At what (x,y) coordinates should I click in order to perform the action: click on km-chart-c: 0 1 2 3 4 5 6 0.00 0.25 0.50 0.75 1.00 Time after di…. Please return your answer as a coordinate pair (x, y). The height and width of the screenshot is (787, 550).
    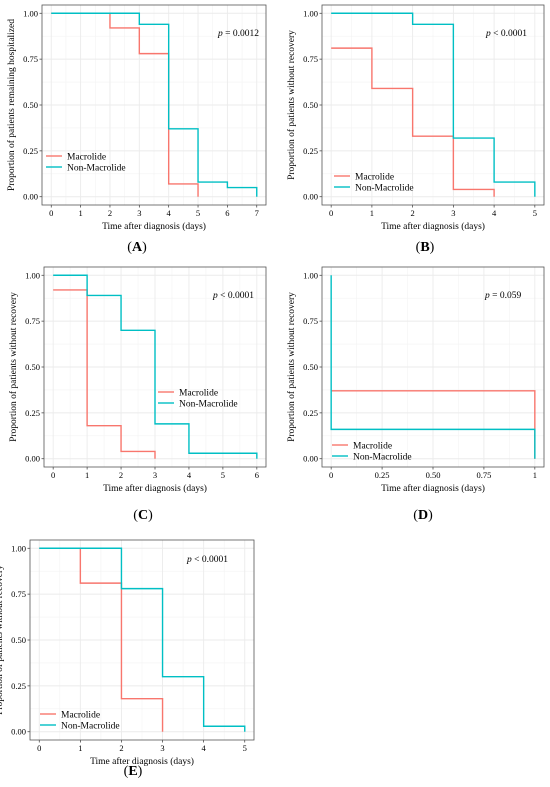
    Looking at the image, I should click on (137, 380).